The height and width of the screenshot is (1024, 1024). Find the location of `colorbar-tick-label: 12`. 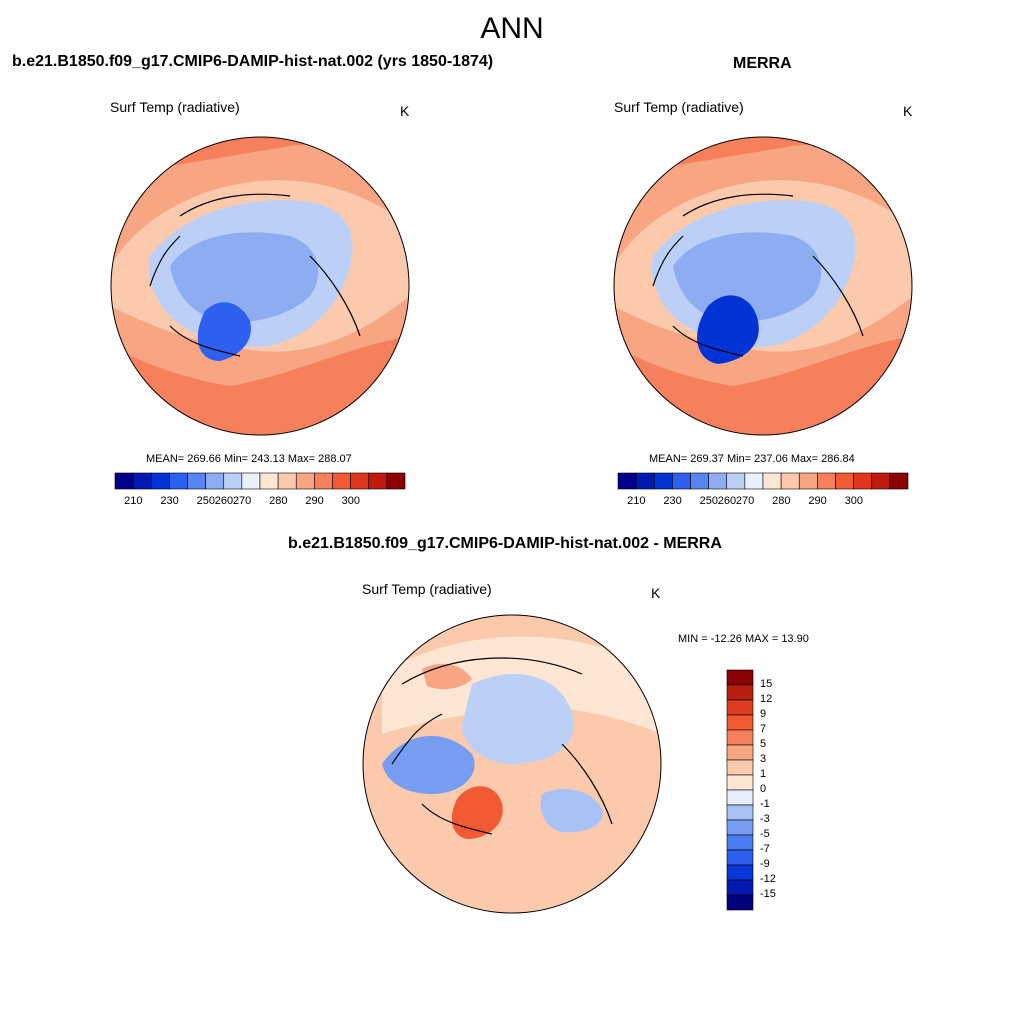

colorbar-tick-label: 12 is located at coordinates (766, 699).